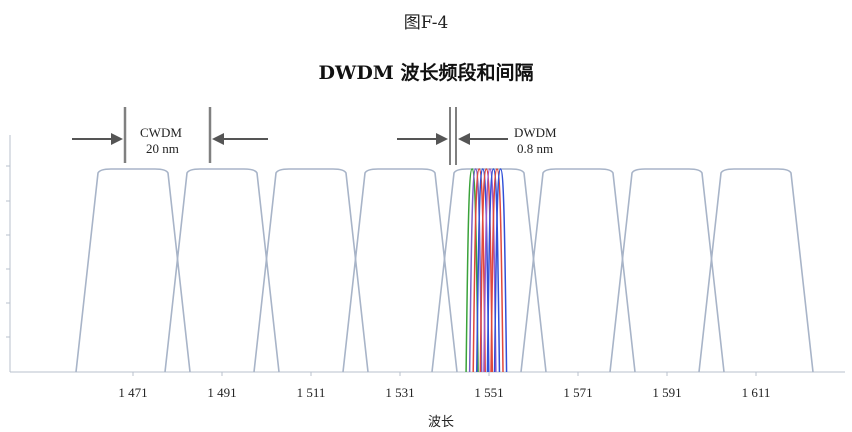 The height and width of the screenshot is (432, 852). Describe the element at coordinates (426, 73) in the screenshot. I see `figure-title: DWDM 波长频段和间隔` at that location.